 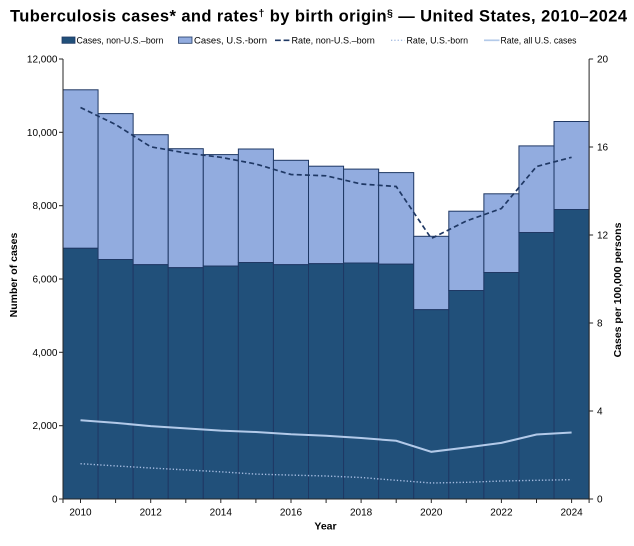 I want to click on svg-text: 8,000, so click(x=44, y=206).